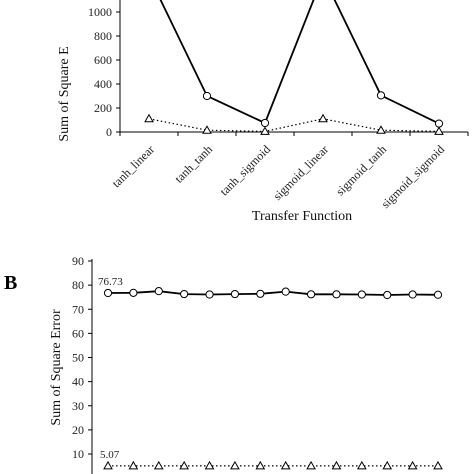 This screenshot has width=474, height=474. Describe the element at coordinates (78, 309) in the screenshot. I see `y-tick-label: 70` at that location.